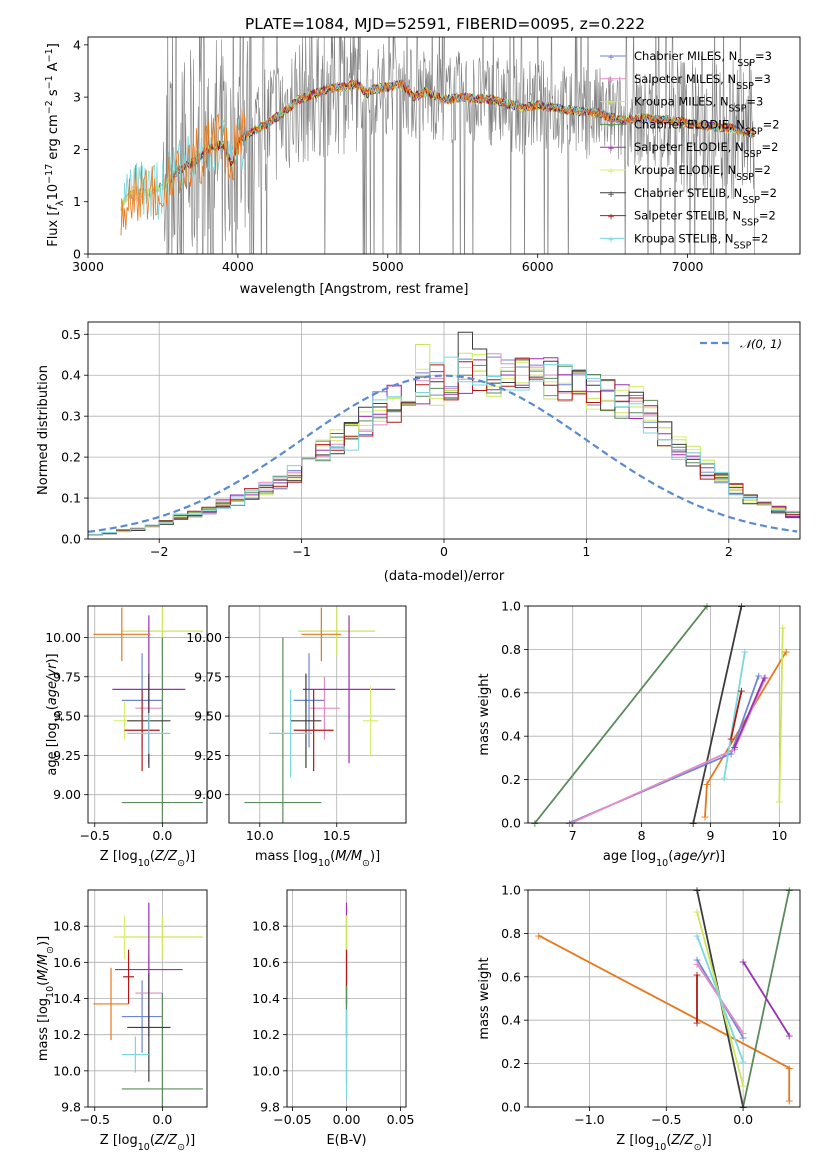 The width and height of the screenshot is (819, 1170). What do you see at coordinates (729, 551) in the screenshot?
I see `x-tick-label: 2` at bounding box center [729, 551].